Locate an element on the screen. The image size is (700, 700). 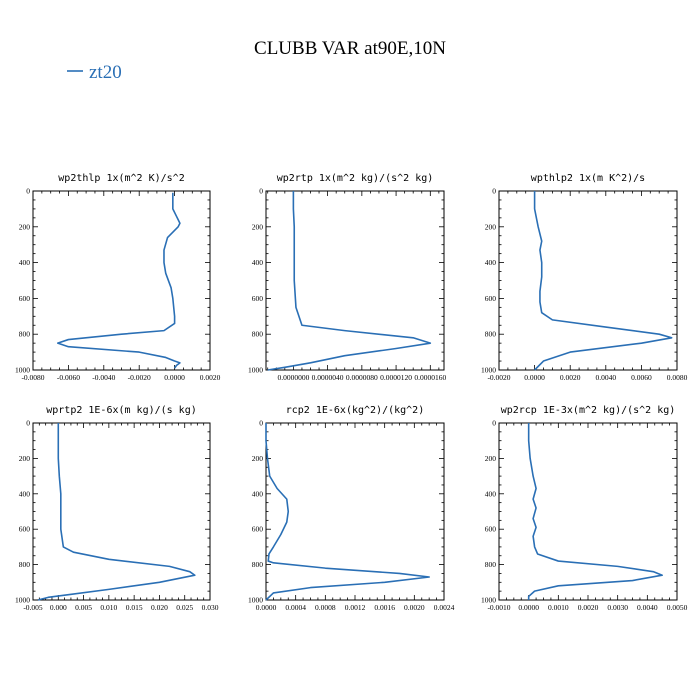
panel-title: rcp2 1E-6x(kg^2)/(kg^2) is located at coordinates (355, 410).